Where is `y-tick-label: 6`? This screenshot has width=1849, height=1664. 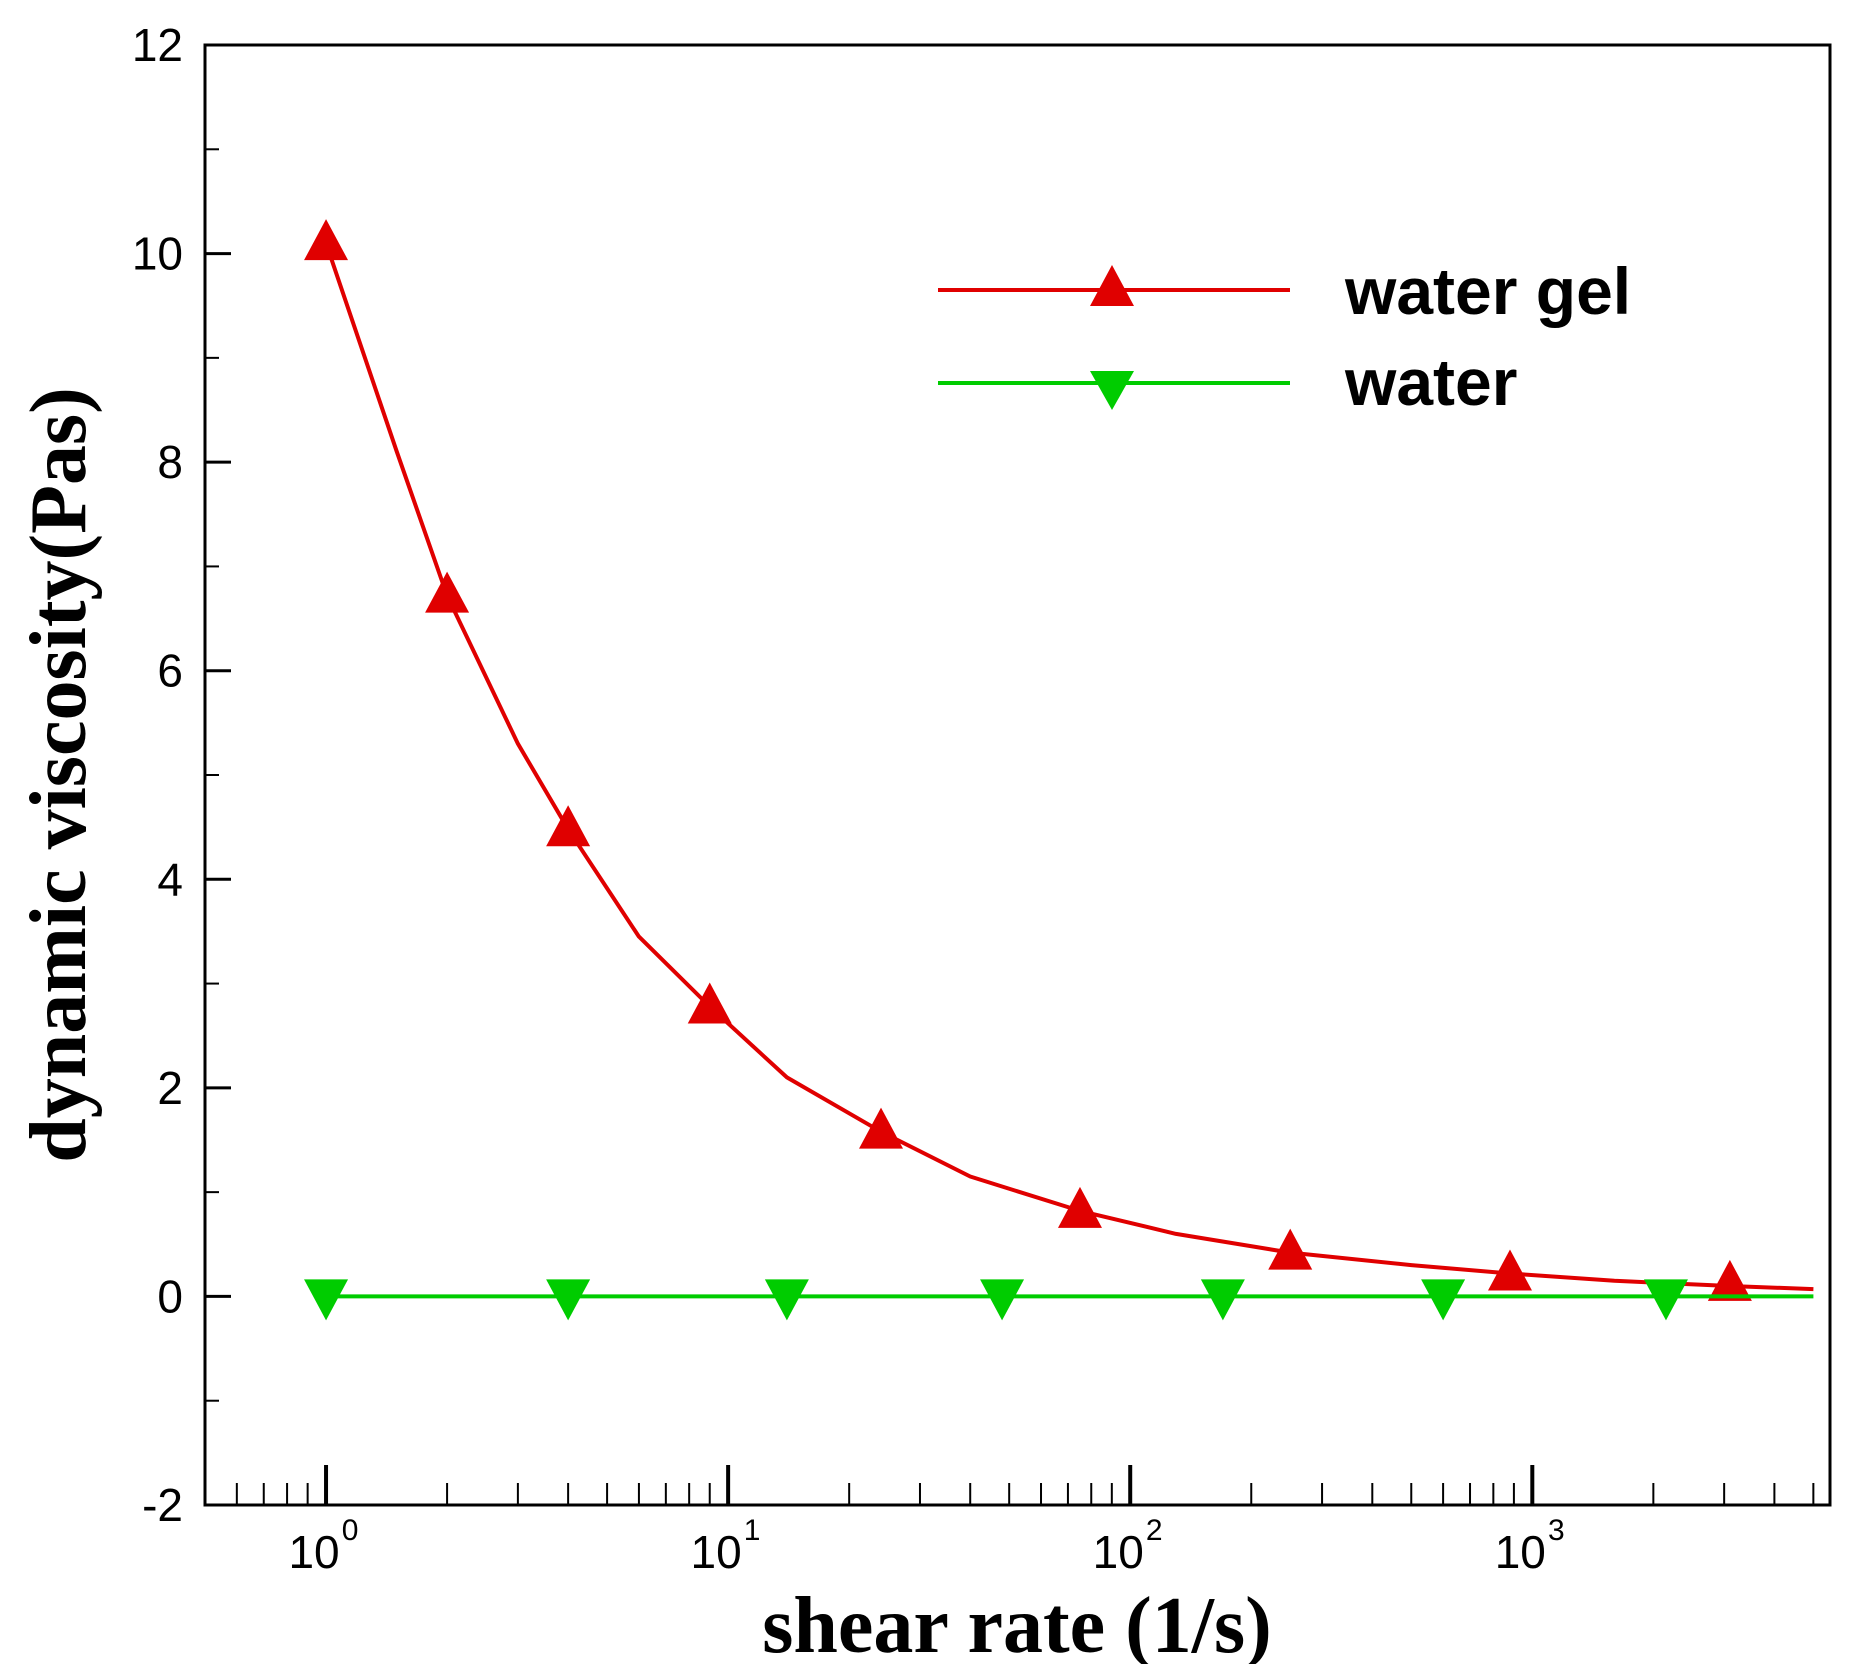 y-tick-label: 6 is located at coordinates (170, 671).